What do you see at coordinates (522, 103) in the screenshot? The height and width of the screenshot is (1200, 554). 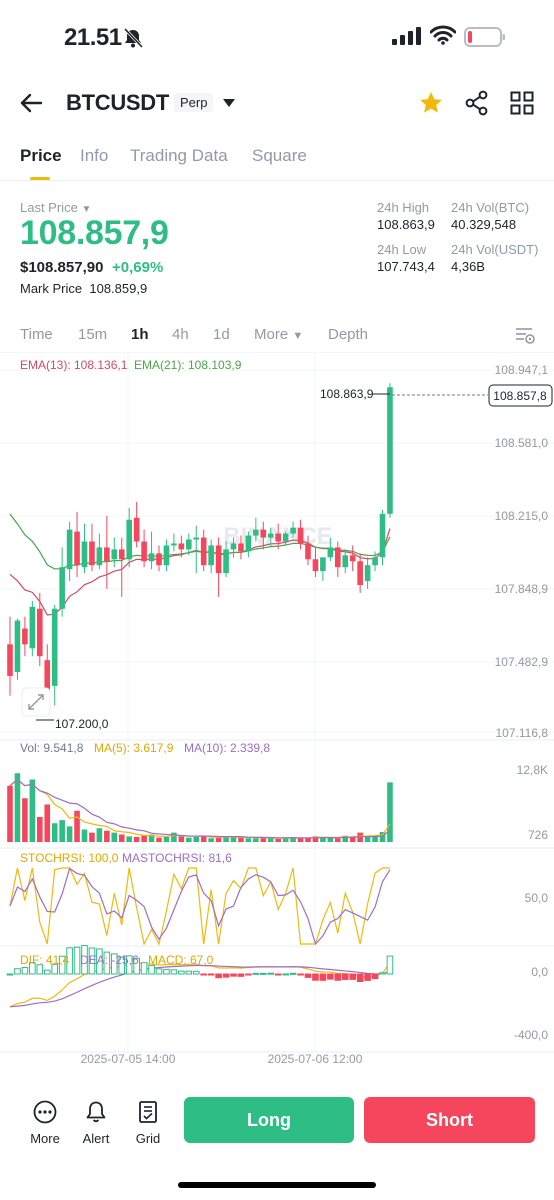 I see `layout-grid-icon` at bounding box center [522, 103].